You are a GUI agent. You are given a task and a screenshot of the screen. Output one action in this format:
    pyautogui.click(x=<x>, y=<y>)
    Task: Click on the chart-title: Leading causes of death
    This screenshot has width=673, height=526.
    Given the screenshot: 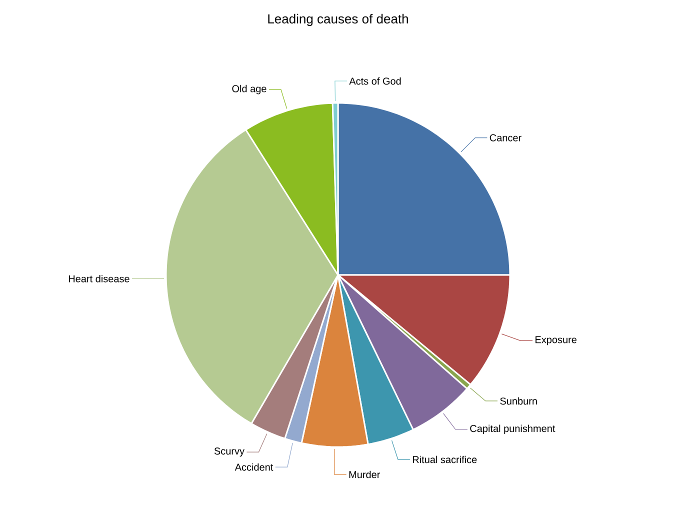 What is the action you would take?
    pyautogui.click(x=338, y=20)
    